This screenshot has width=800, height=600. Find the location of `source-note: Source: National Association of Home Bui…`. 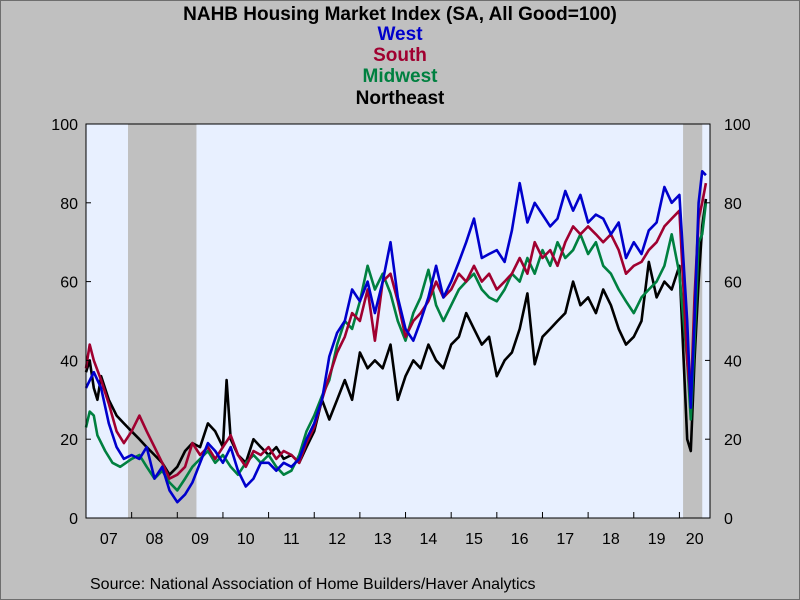

source-note: Source: National Association of Home Bui… is located at coordinates (313, 584).